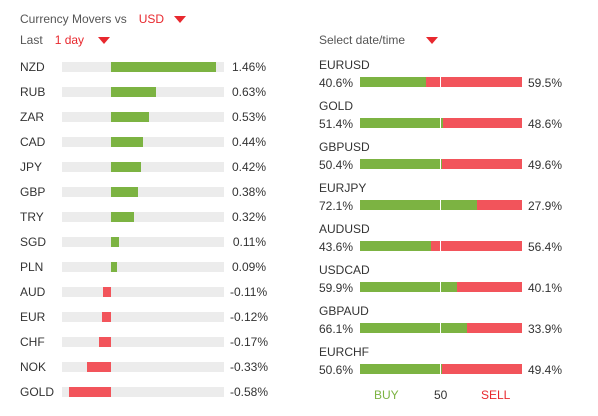  I want to click on sentiment-row: AUDUSD 43.6% 56.4%, so click(444, 242).